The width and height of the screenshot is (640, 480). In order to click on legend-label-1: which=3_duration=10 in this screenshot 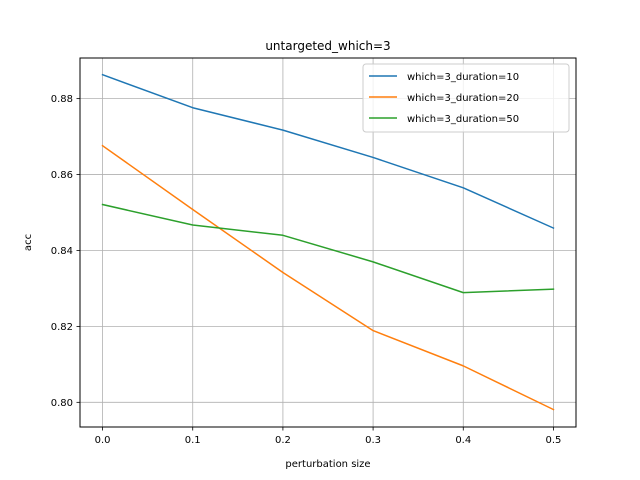, I will do `click(463, 77)`.